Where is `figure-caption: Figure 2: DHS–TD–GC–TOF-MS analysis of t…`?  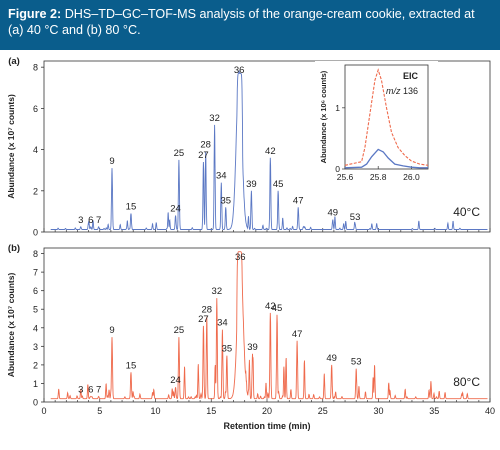
figure-caption: Figure 2: DHS–TD–GC–TOF-MS analysis of t… is located at coordinates (250, 25).